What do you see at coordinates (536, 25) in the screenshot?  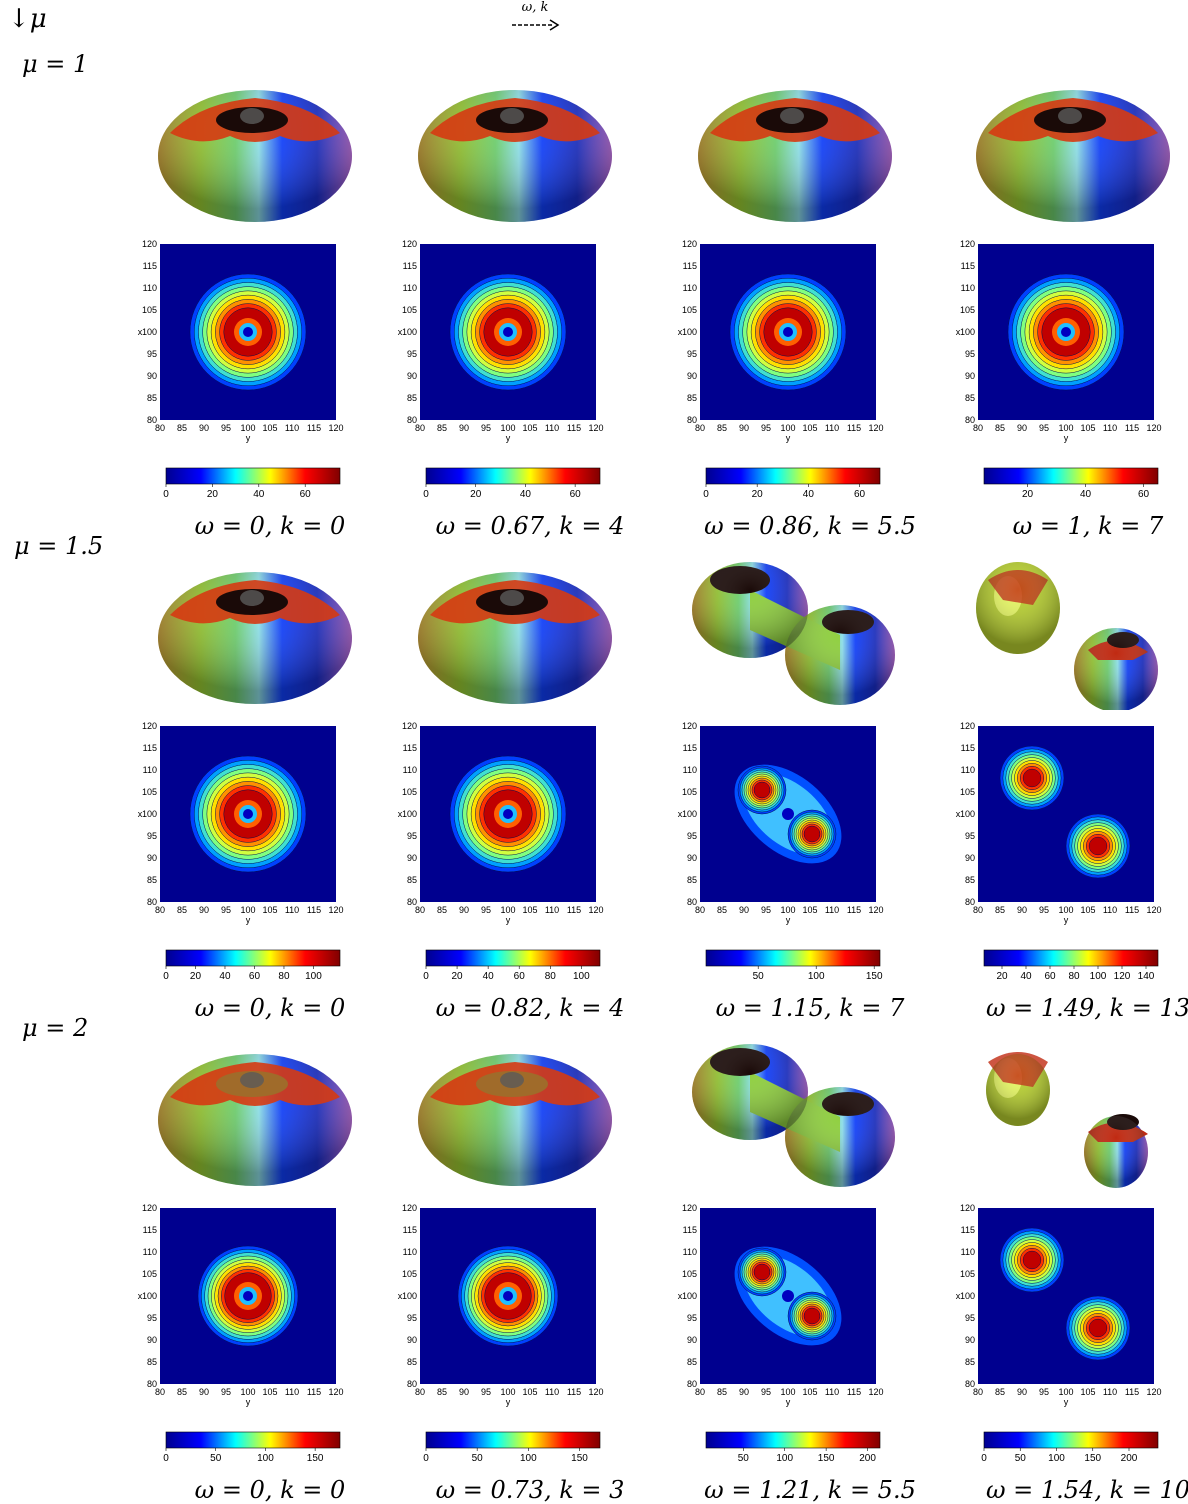 I see `right-arrow-icon` at bounding box center [536, 25].